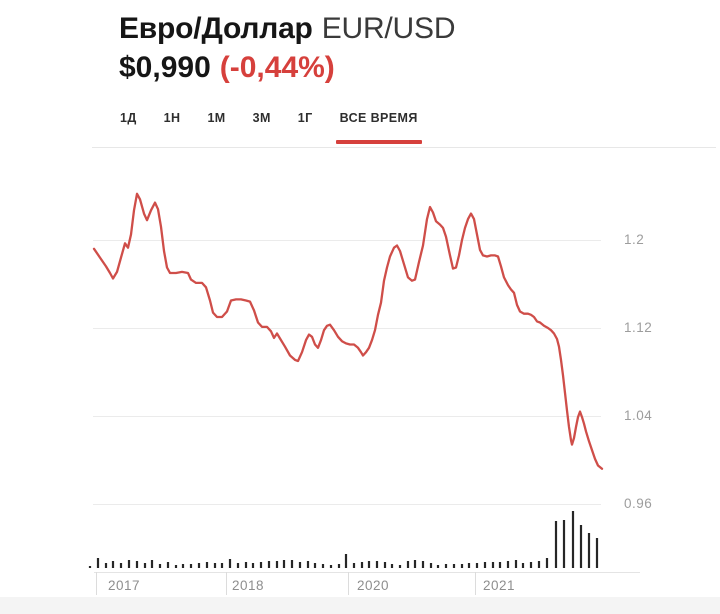 This screenshot has height=614, width=720. Describe the element at coordinates (638, 327) in the screenshot. I see `y-axis-label: 1.12` at that location.